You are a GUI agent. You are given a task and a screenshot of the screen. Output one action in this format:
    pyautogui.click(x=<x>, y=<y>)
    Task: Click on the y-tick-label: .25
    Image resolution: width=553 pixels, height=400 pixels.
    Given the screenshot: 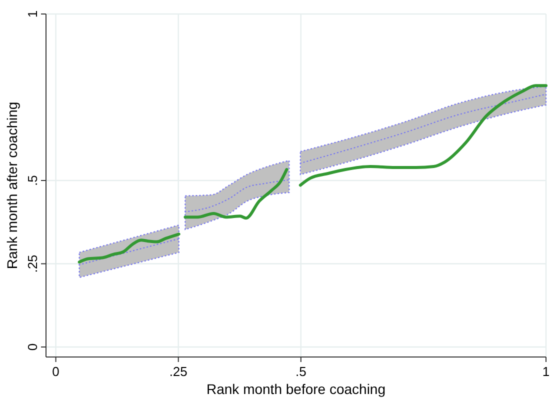 What is the action you would take?
    pyautogui.click(x=32, y=263)
    